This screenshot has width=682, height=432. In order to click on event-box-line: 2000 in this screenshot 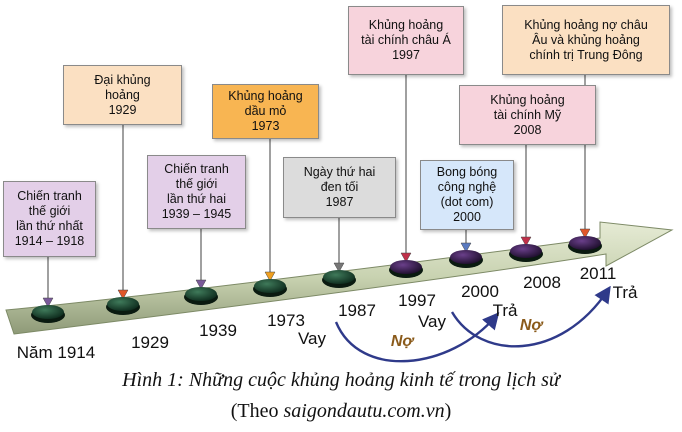, I will do `click(467, 217)`.